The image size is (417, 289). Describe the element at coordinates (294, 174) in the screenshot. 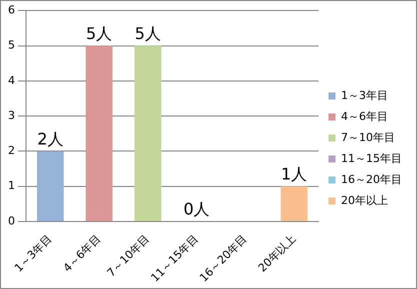

I see `data-label: 1人` at that location.